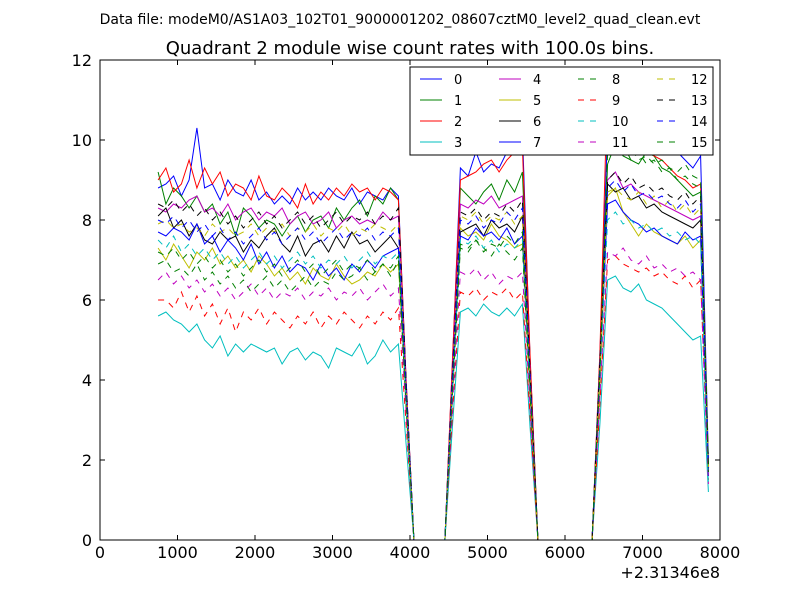 This screenshot has height=604, width=800. I want to click on legend-label: 4, so click(537, 80).